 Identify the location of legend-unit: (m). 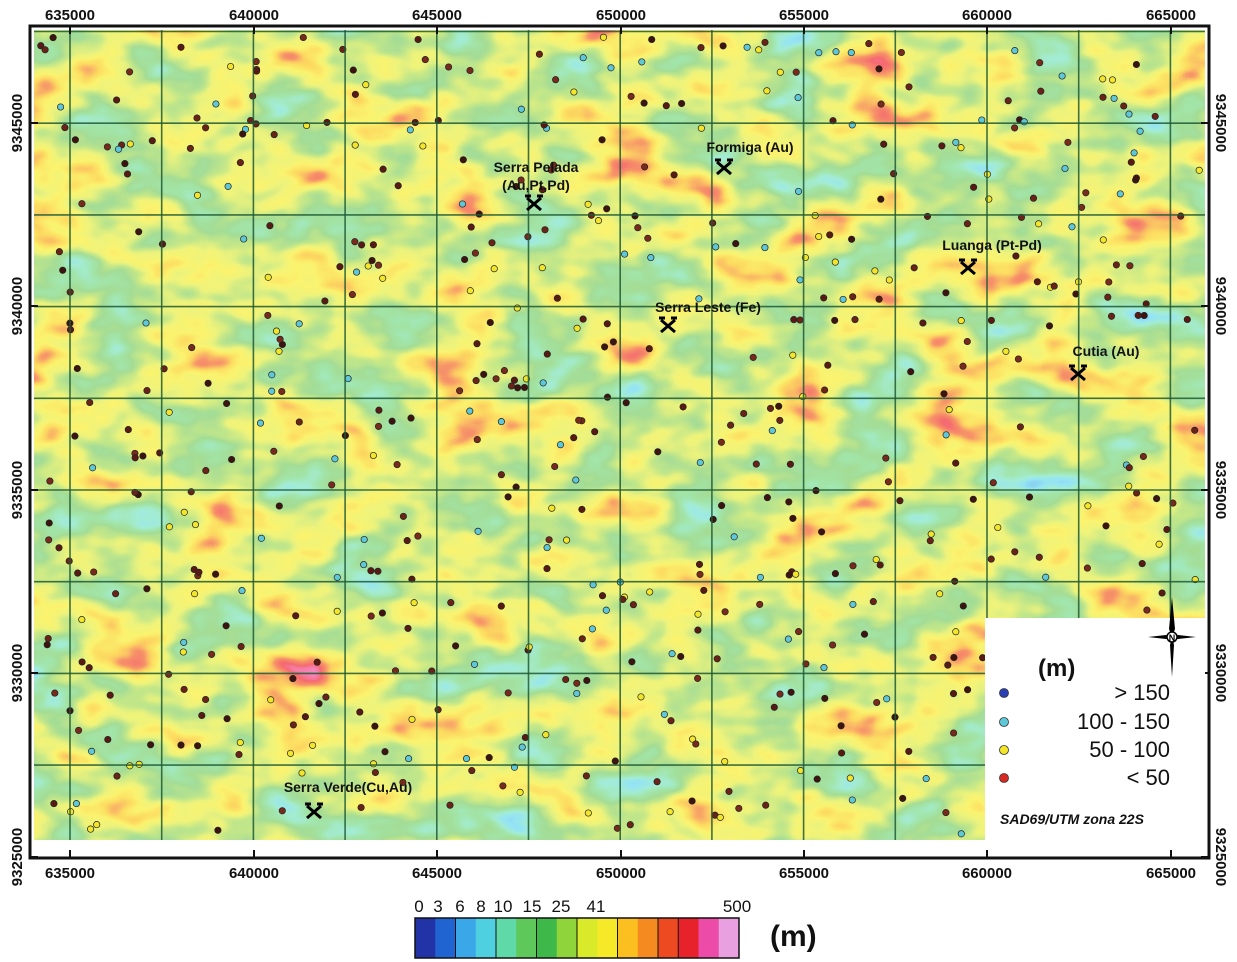
(1056, 668).